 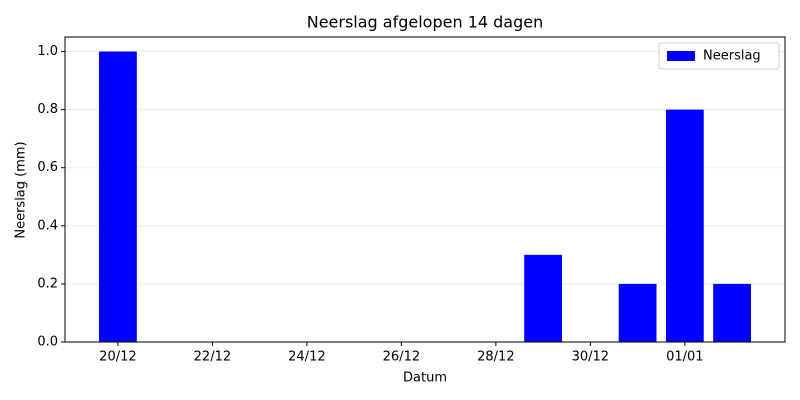 What do you see at coordinates (590, 357) in the screenshot?
I see `x-tick-label: 30/12` at bounding box center [590, 357].